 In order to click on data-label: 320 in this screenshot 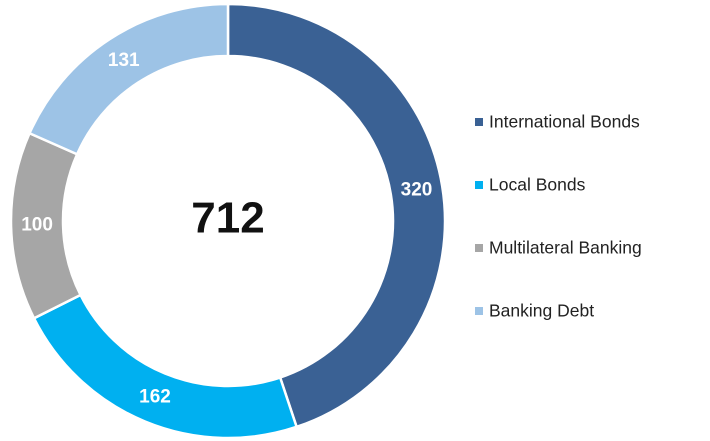, I will do `click(417, 189)`.